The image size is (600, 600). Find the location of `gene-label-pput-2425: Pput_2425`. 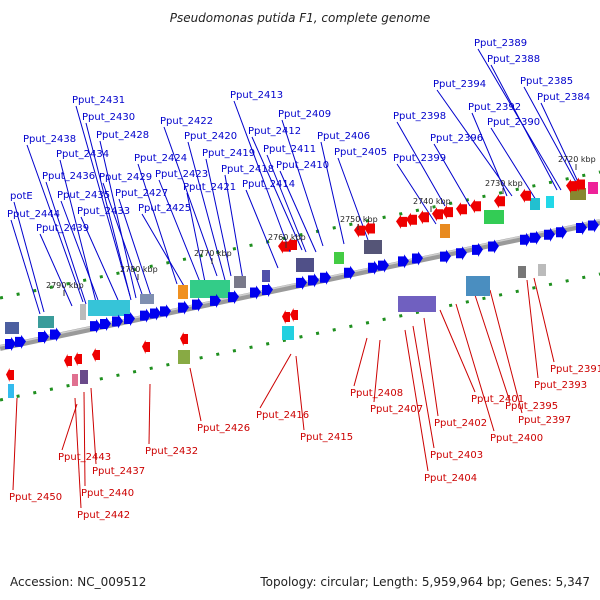

gene-label-pput-2425: Pput_2425 is located at coordinates (164, 208).